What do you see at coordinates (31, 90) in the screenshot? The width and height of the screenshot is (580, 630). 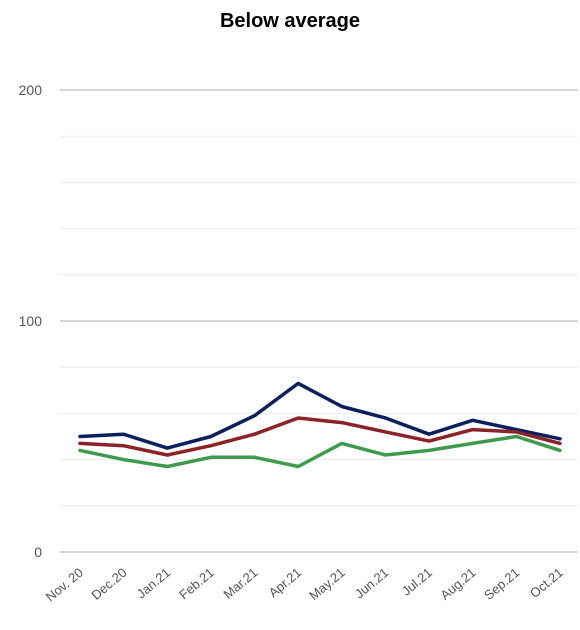 I see `y-tick-label: 200` at bounding box center [31, 90].